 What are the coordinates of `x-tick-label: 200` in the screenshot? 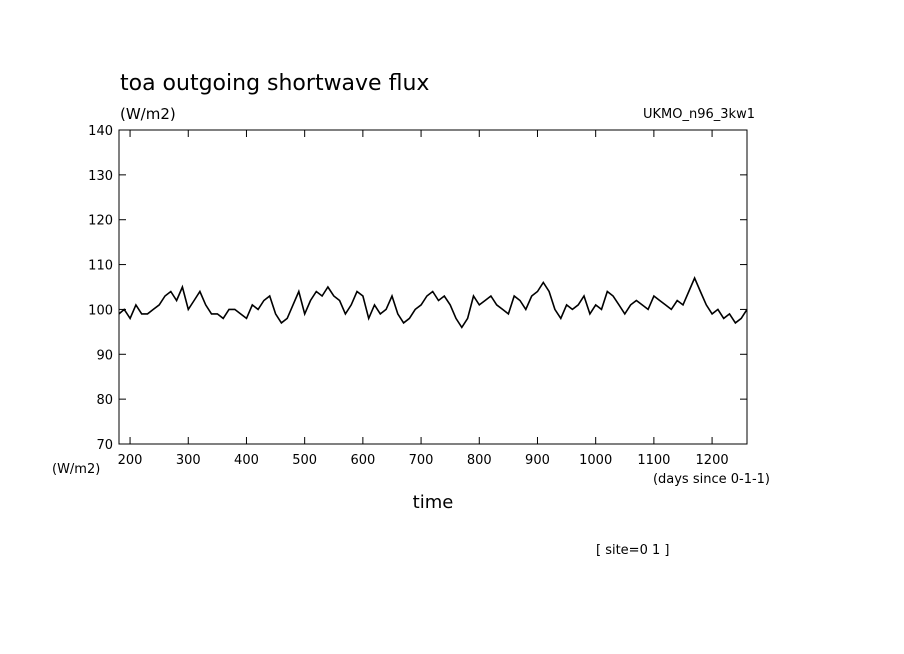 It's located at (130, 460).